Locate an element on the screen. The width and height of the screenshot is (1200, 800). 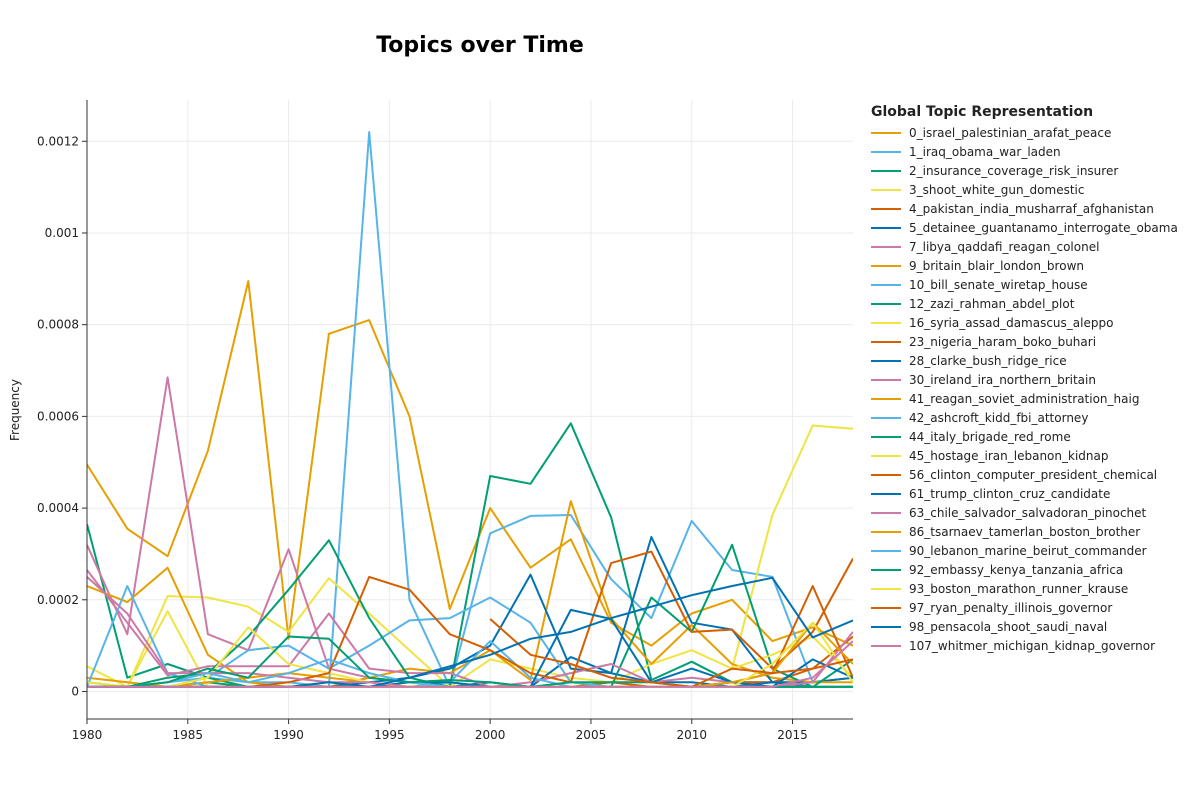
y-tick-label: 0.0002 is located at coordinates (58, 600).